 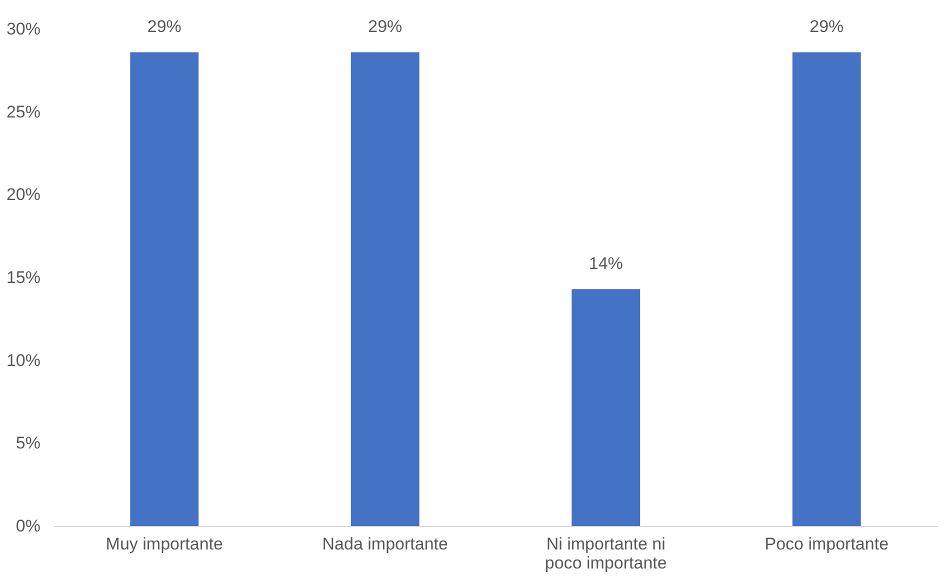 What do you see at coordinates (164, 544) in the screenshot?
I see `x-tick-label: Muy importante` at bounding box center [164, 544].